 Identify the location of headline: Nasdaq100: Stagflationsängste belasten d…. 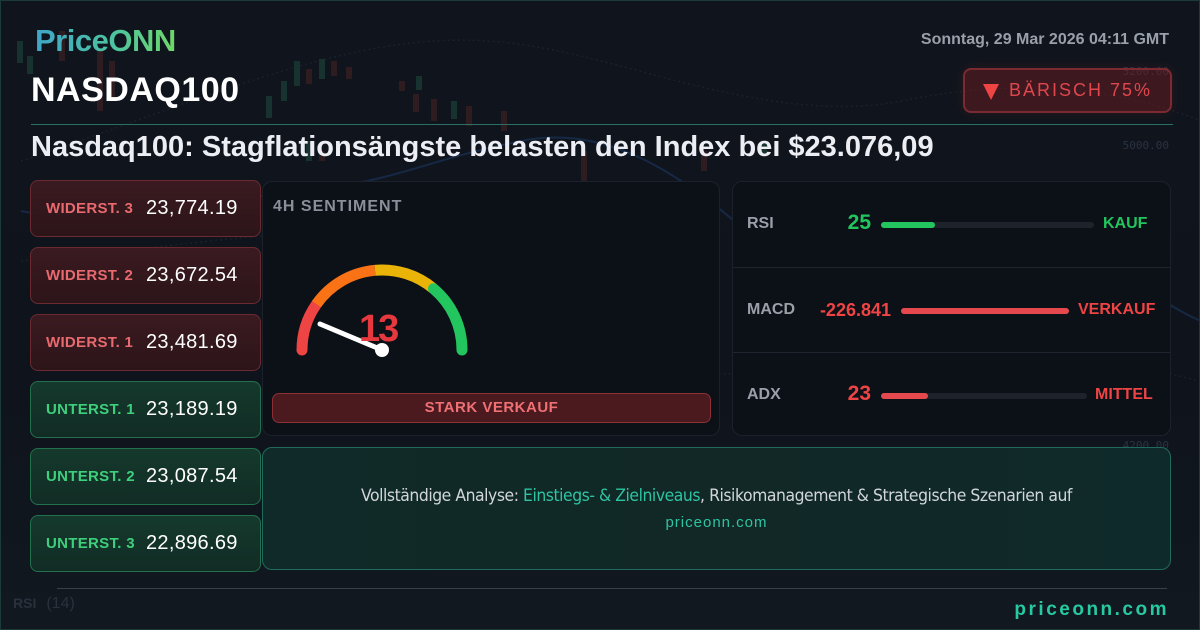
(482, 147).